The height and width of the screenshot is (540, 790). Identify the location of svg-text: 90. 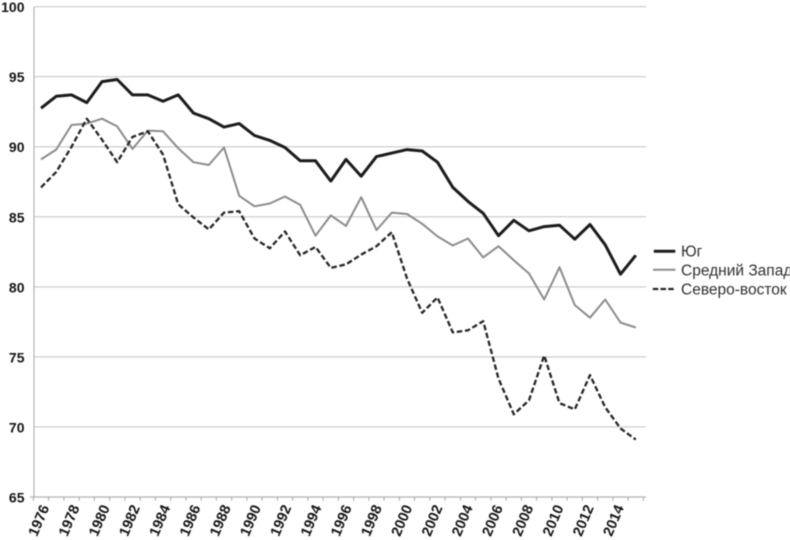
(17, 147).